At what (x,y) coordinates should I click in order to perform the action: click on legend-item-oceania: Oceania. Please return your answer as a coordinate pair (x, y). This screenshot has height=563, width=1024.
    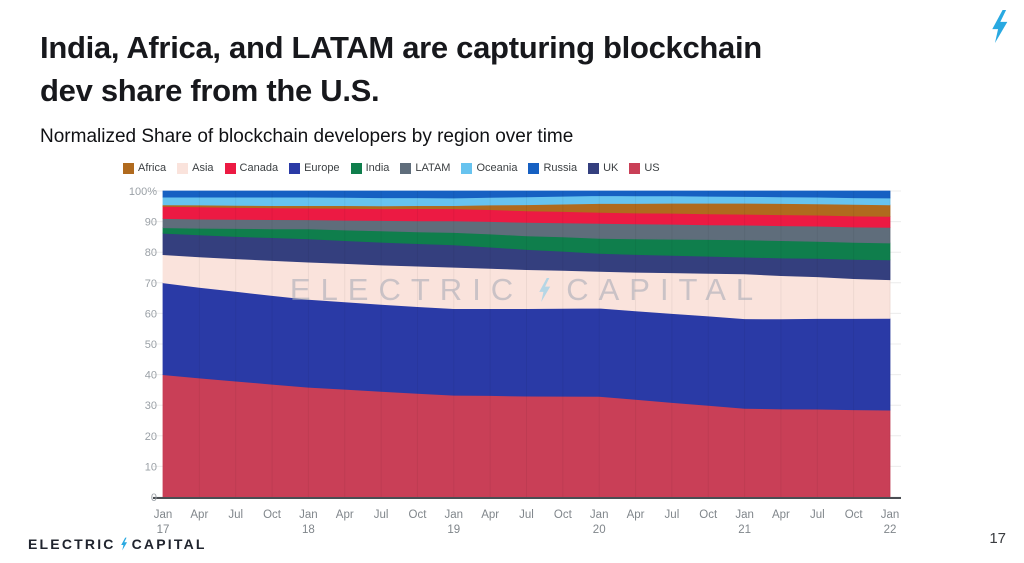
    Looking at the image, I should click on (489, 168).